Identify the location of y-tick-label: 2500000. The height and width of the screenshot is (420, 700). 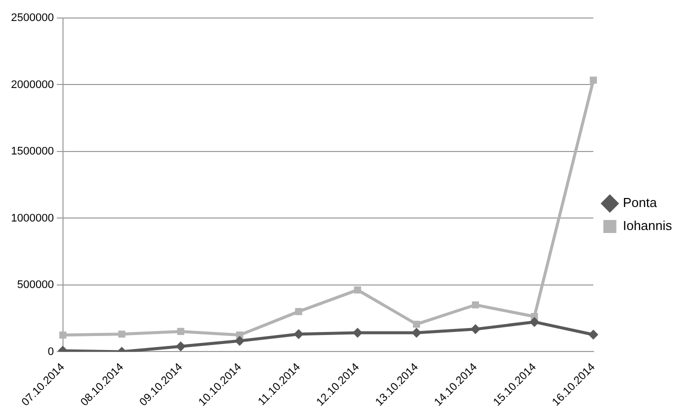
(32, 18).